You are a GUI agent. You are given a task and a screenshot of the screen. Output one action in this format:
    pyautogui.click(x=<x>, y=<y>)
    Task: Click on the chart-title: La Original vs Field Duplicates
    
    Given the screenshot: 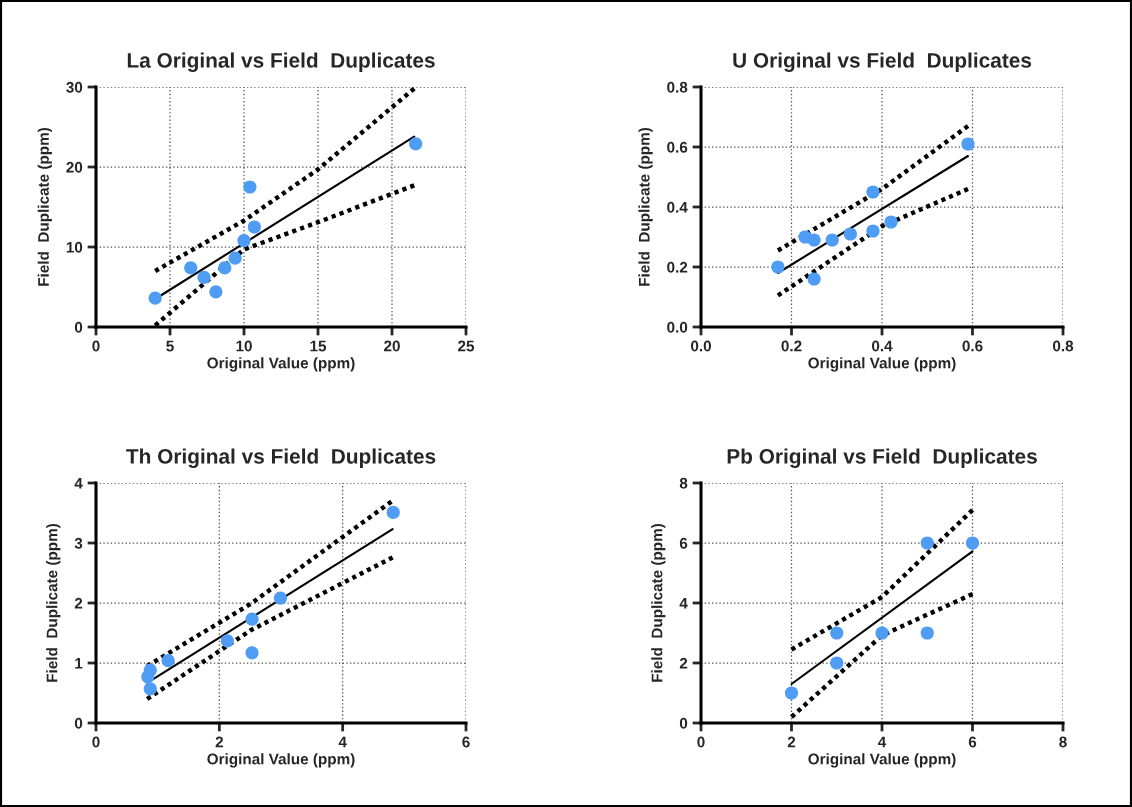 What is the action you would take?
    pyautogui.click(x=281, y=62)
    